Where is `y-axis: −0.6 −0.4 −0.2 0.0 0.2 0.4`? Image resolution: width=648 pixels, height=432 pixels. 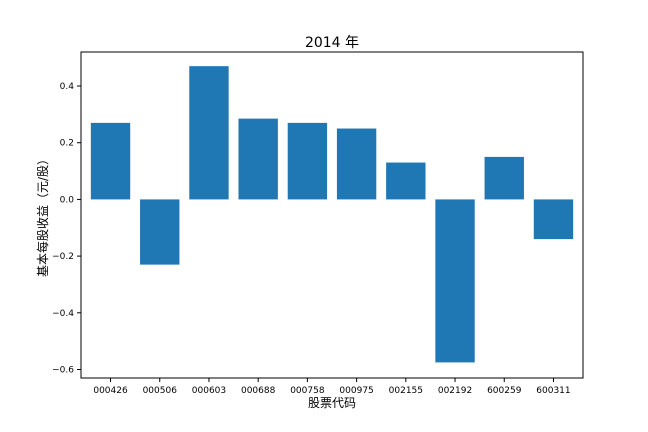
y-axis: −0.6 −0.4 −0.2 0.0 0.2 0.4 is located at coordinates (66, 228).